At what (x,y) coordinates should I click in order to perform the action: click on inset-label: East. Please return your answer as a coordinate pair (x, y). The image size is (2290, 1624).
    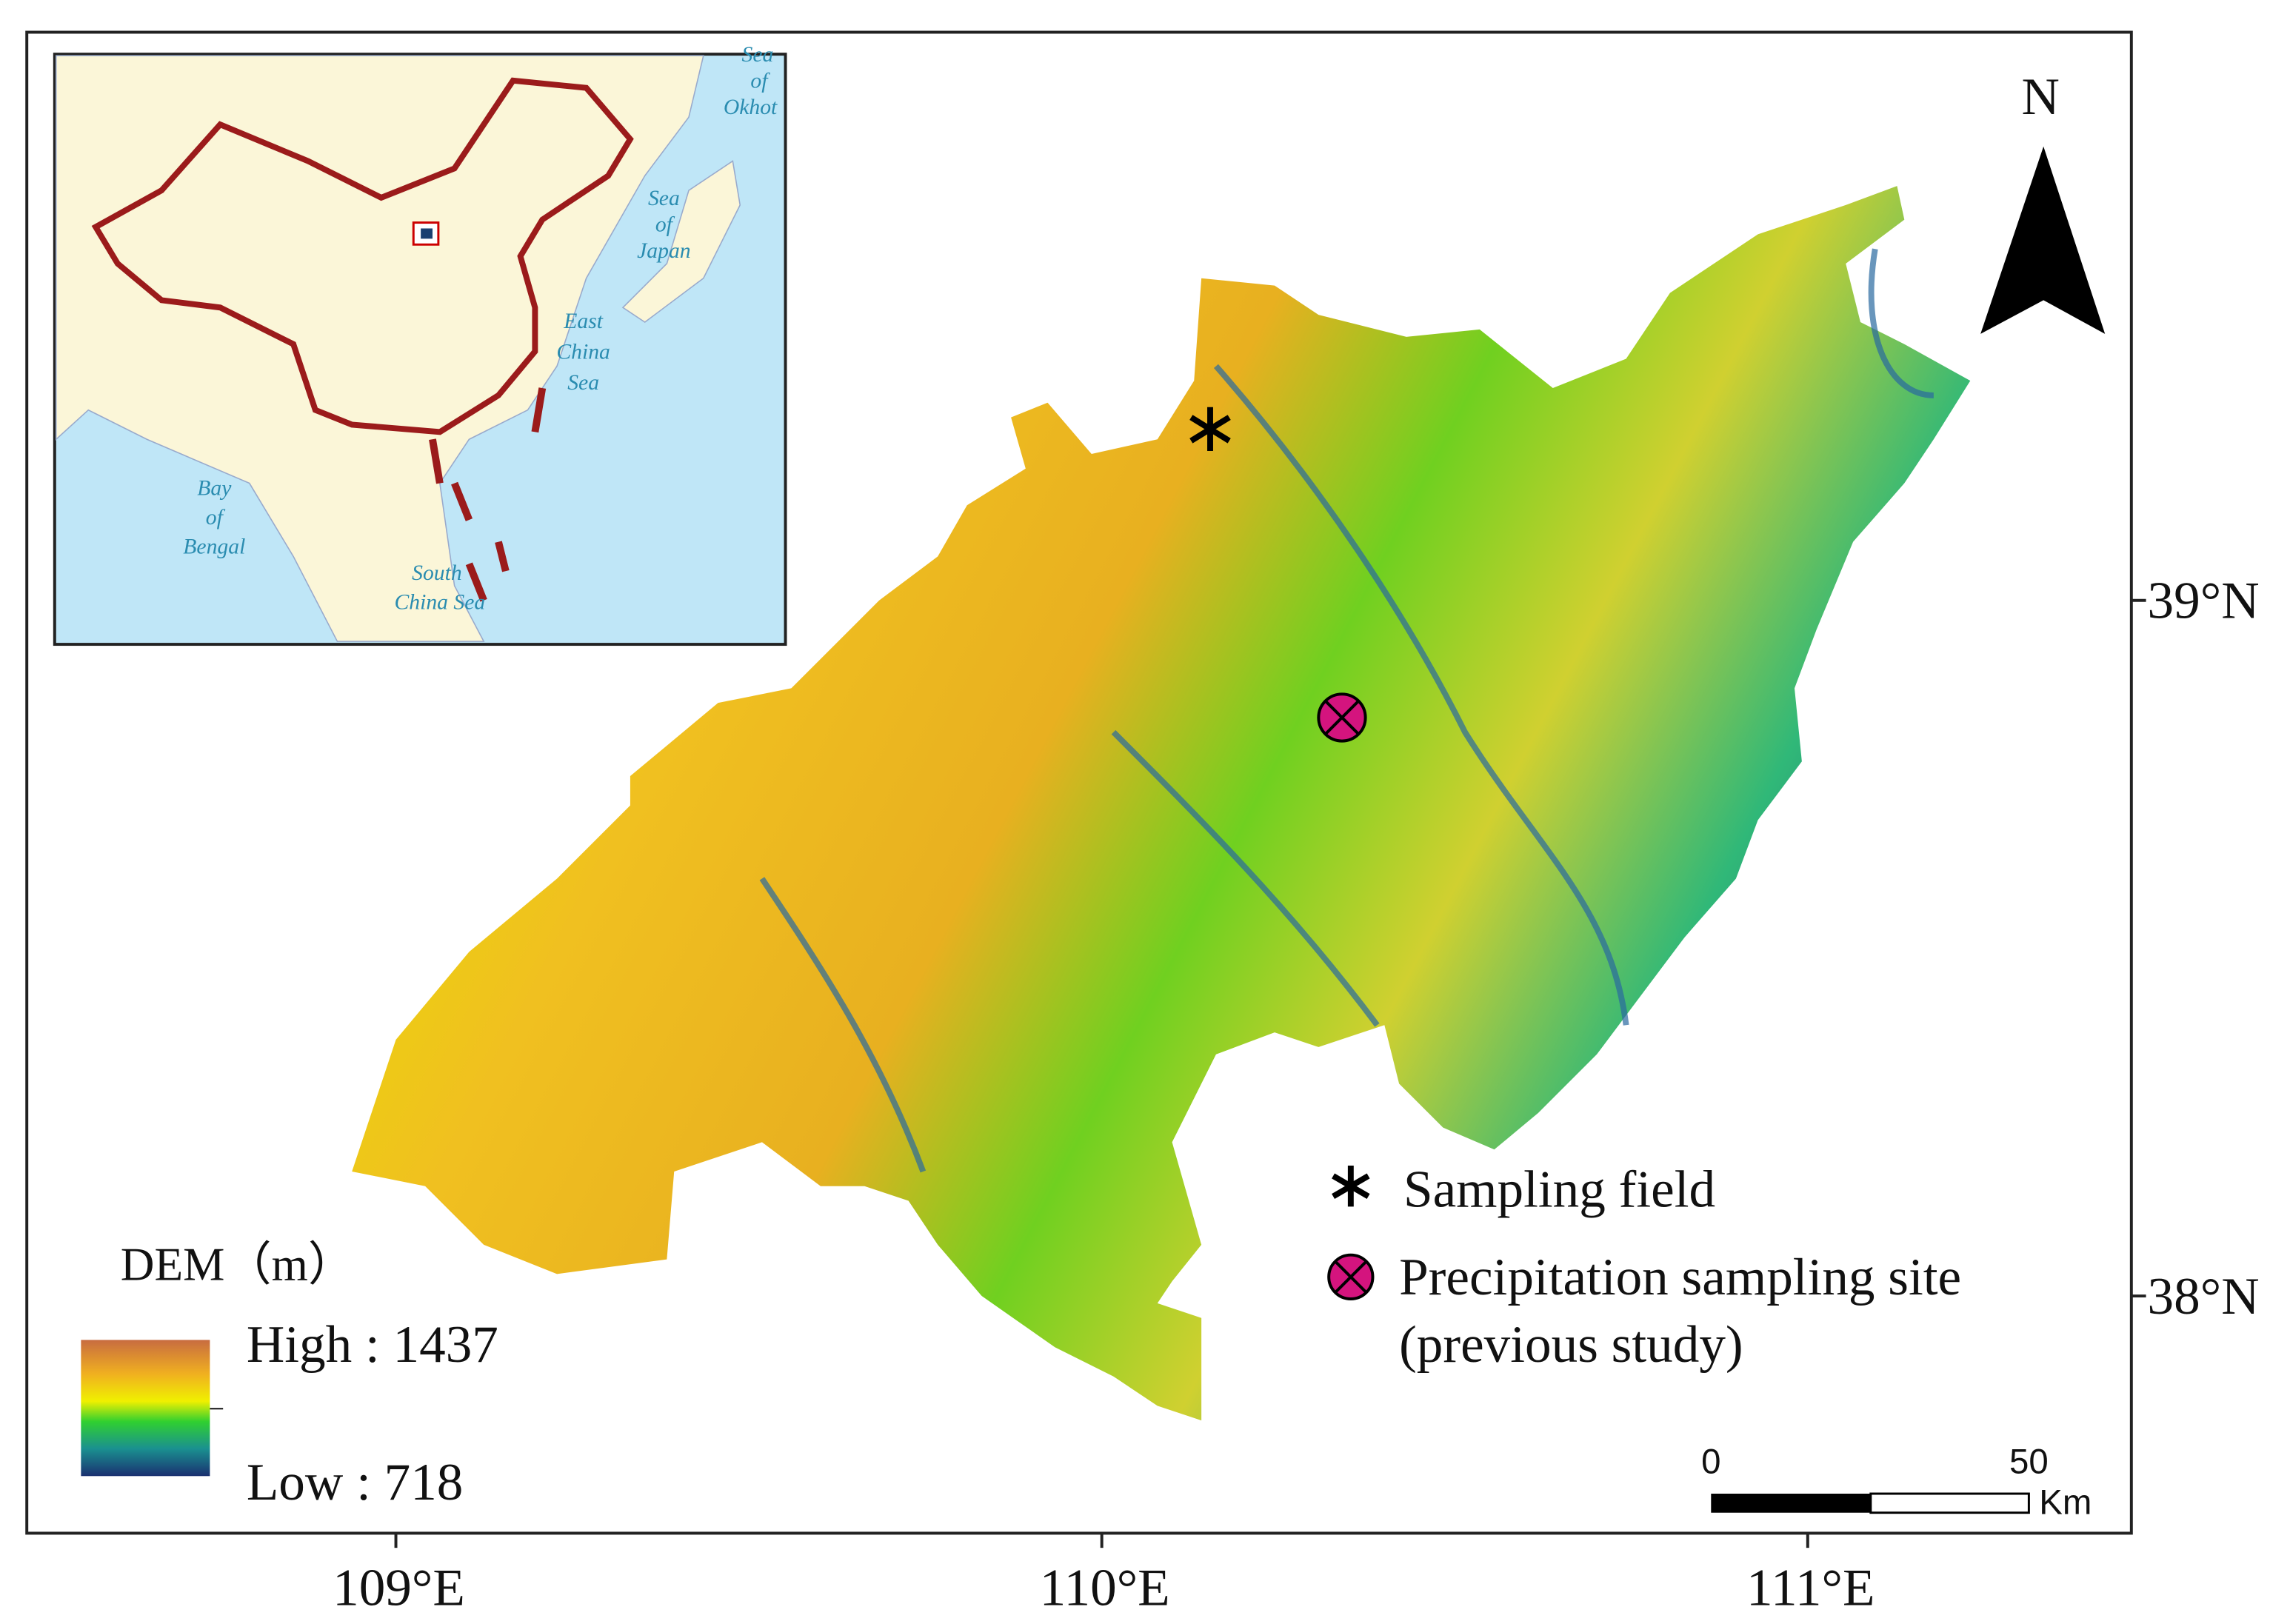
    Looking at the image, I should click on (583, 321).